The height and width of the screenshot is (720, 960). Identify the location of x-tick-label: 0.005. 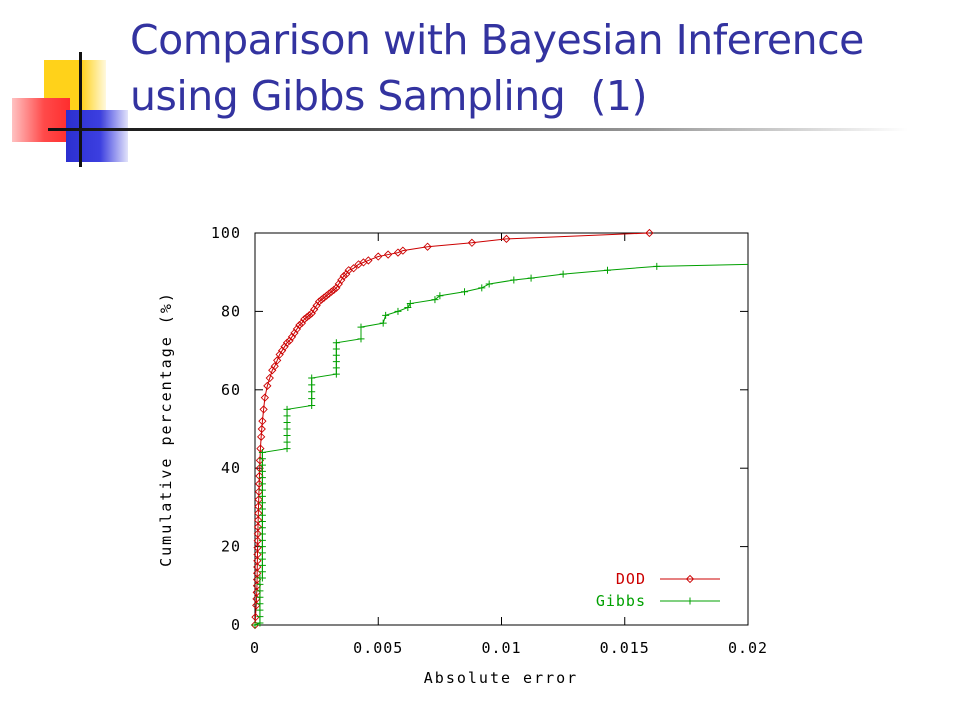
(378, 648).